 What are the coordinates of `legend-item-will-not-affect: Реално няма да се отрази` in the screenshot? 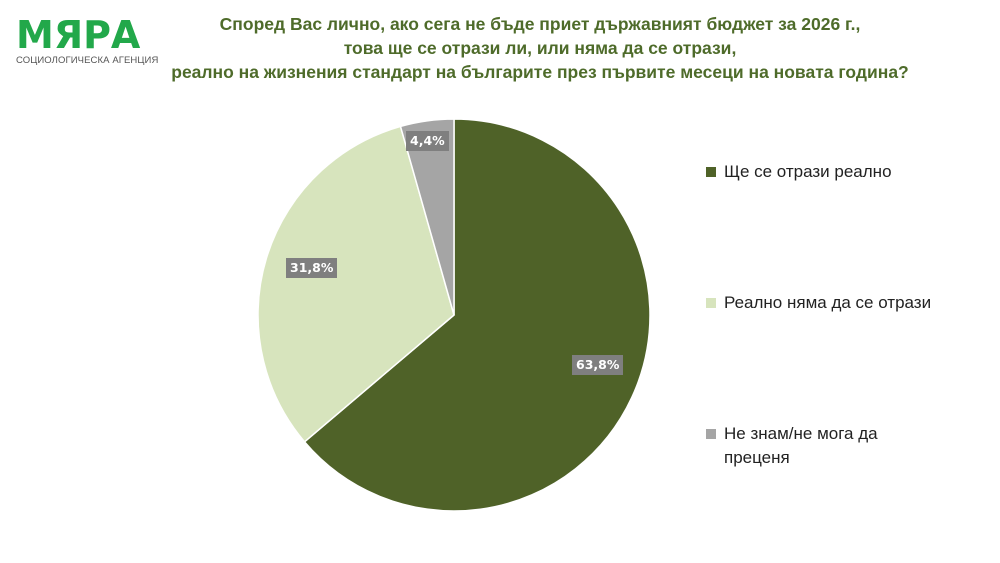 It's located at (818, 303).